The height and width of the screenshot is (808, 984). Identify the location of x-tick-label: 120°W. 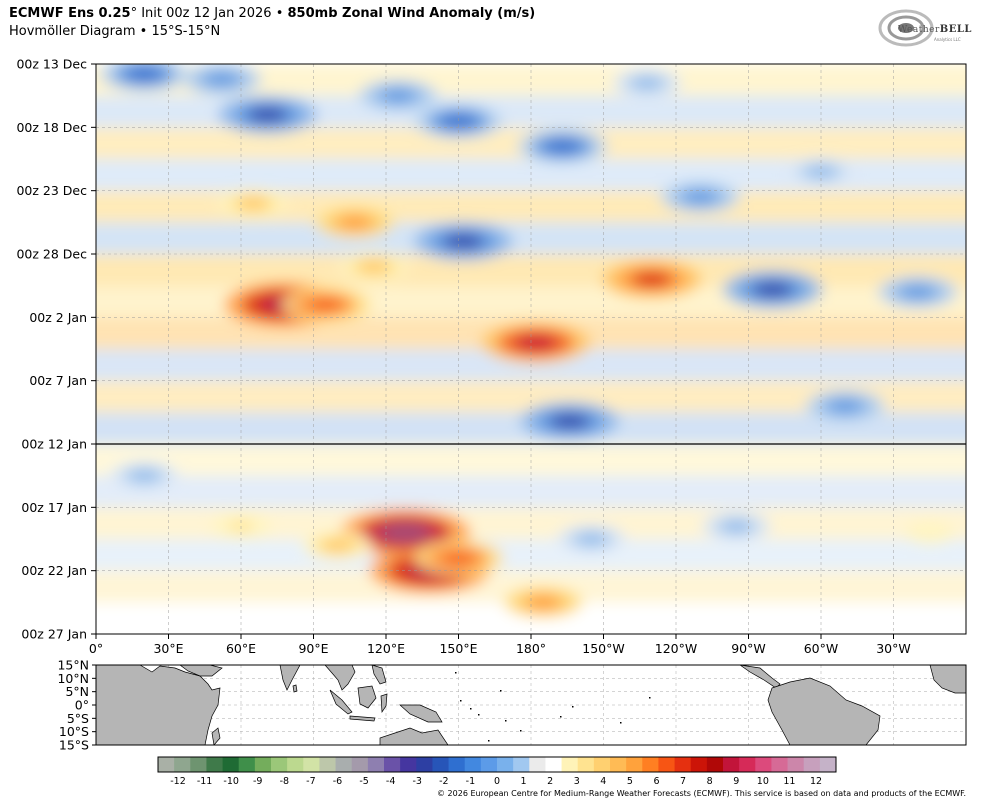
(676, 648).